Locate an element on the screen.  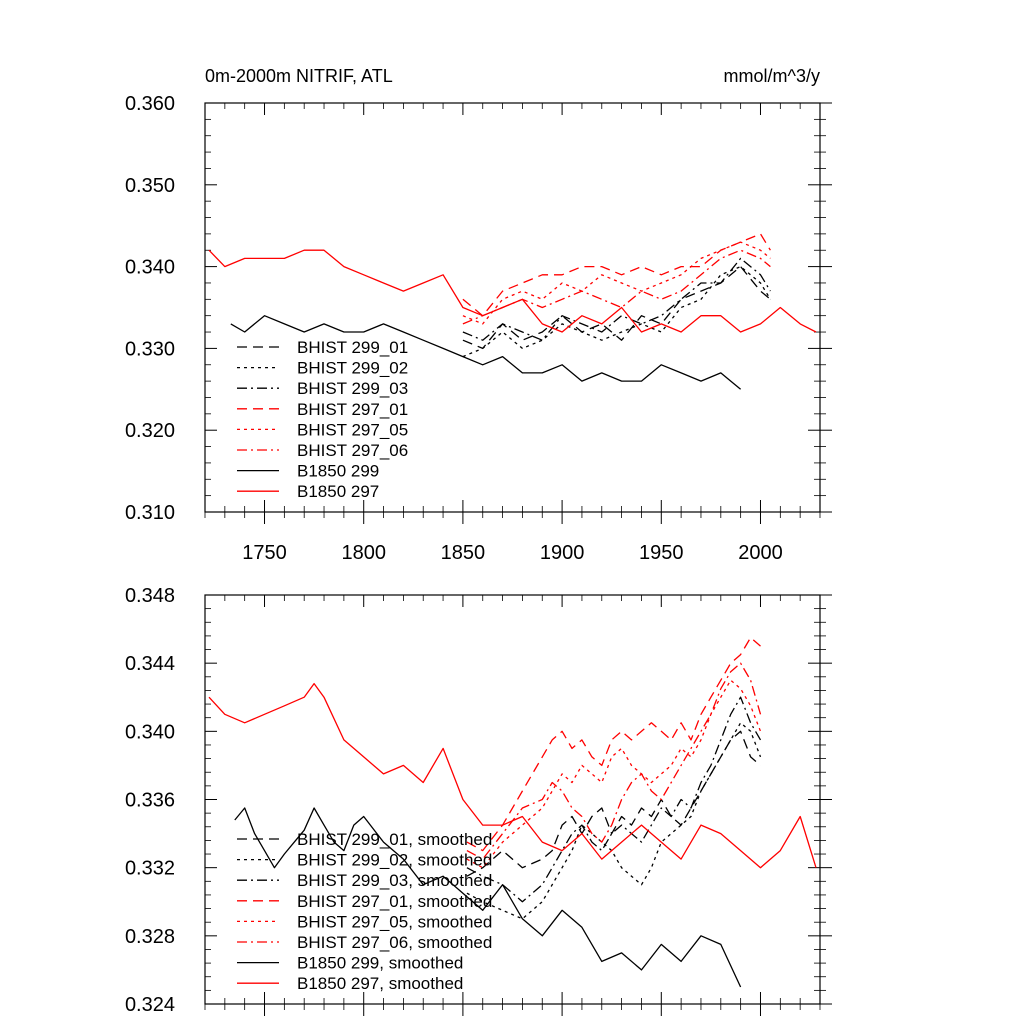
y-tick-label: 0.324 is located at coordinates (150, 1005).